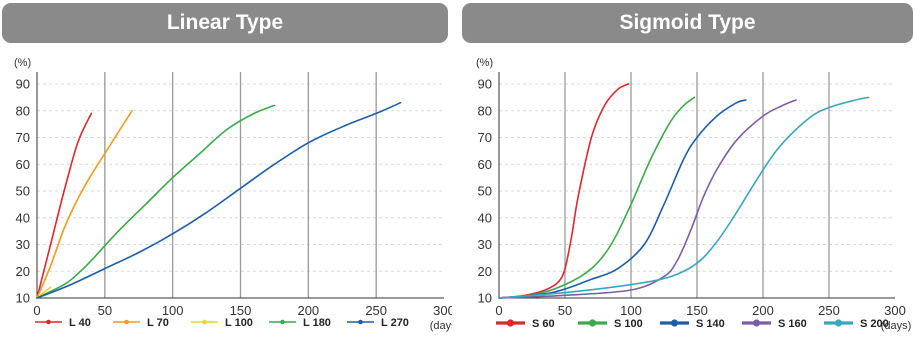  What do you see at coordinates (543, 324) in the screenshot?
I see `legend-label: S 60` at bounding box center [543, 324].